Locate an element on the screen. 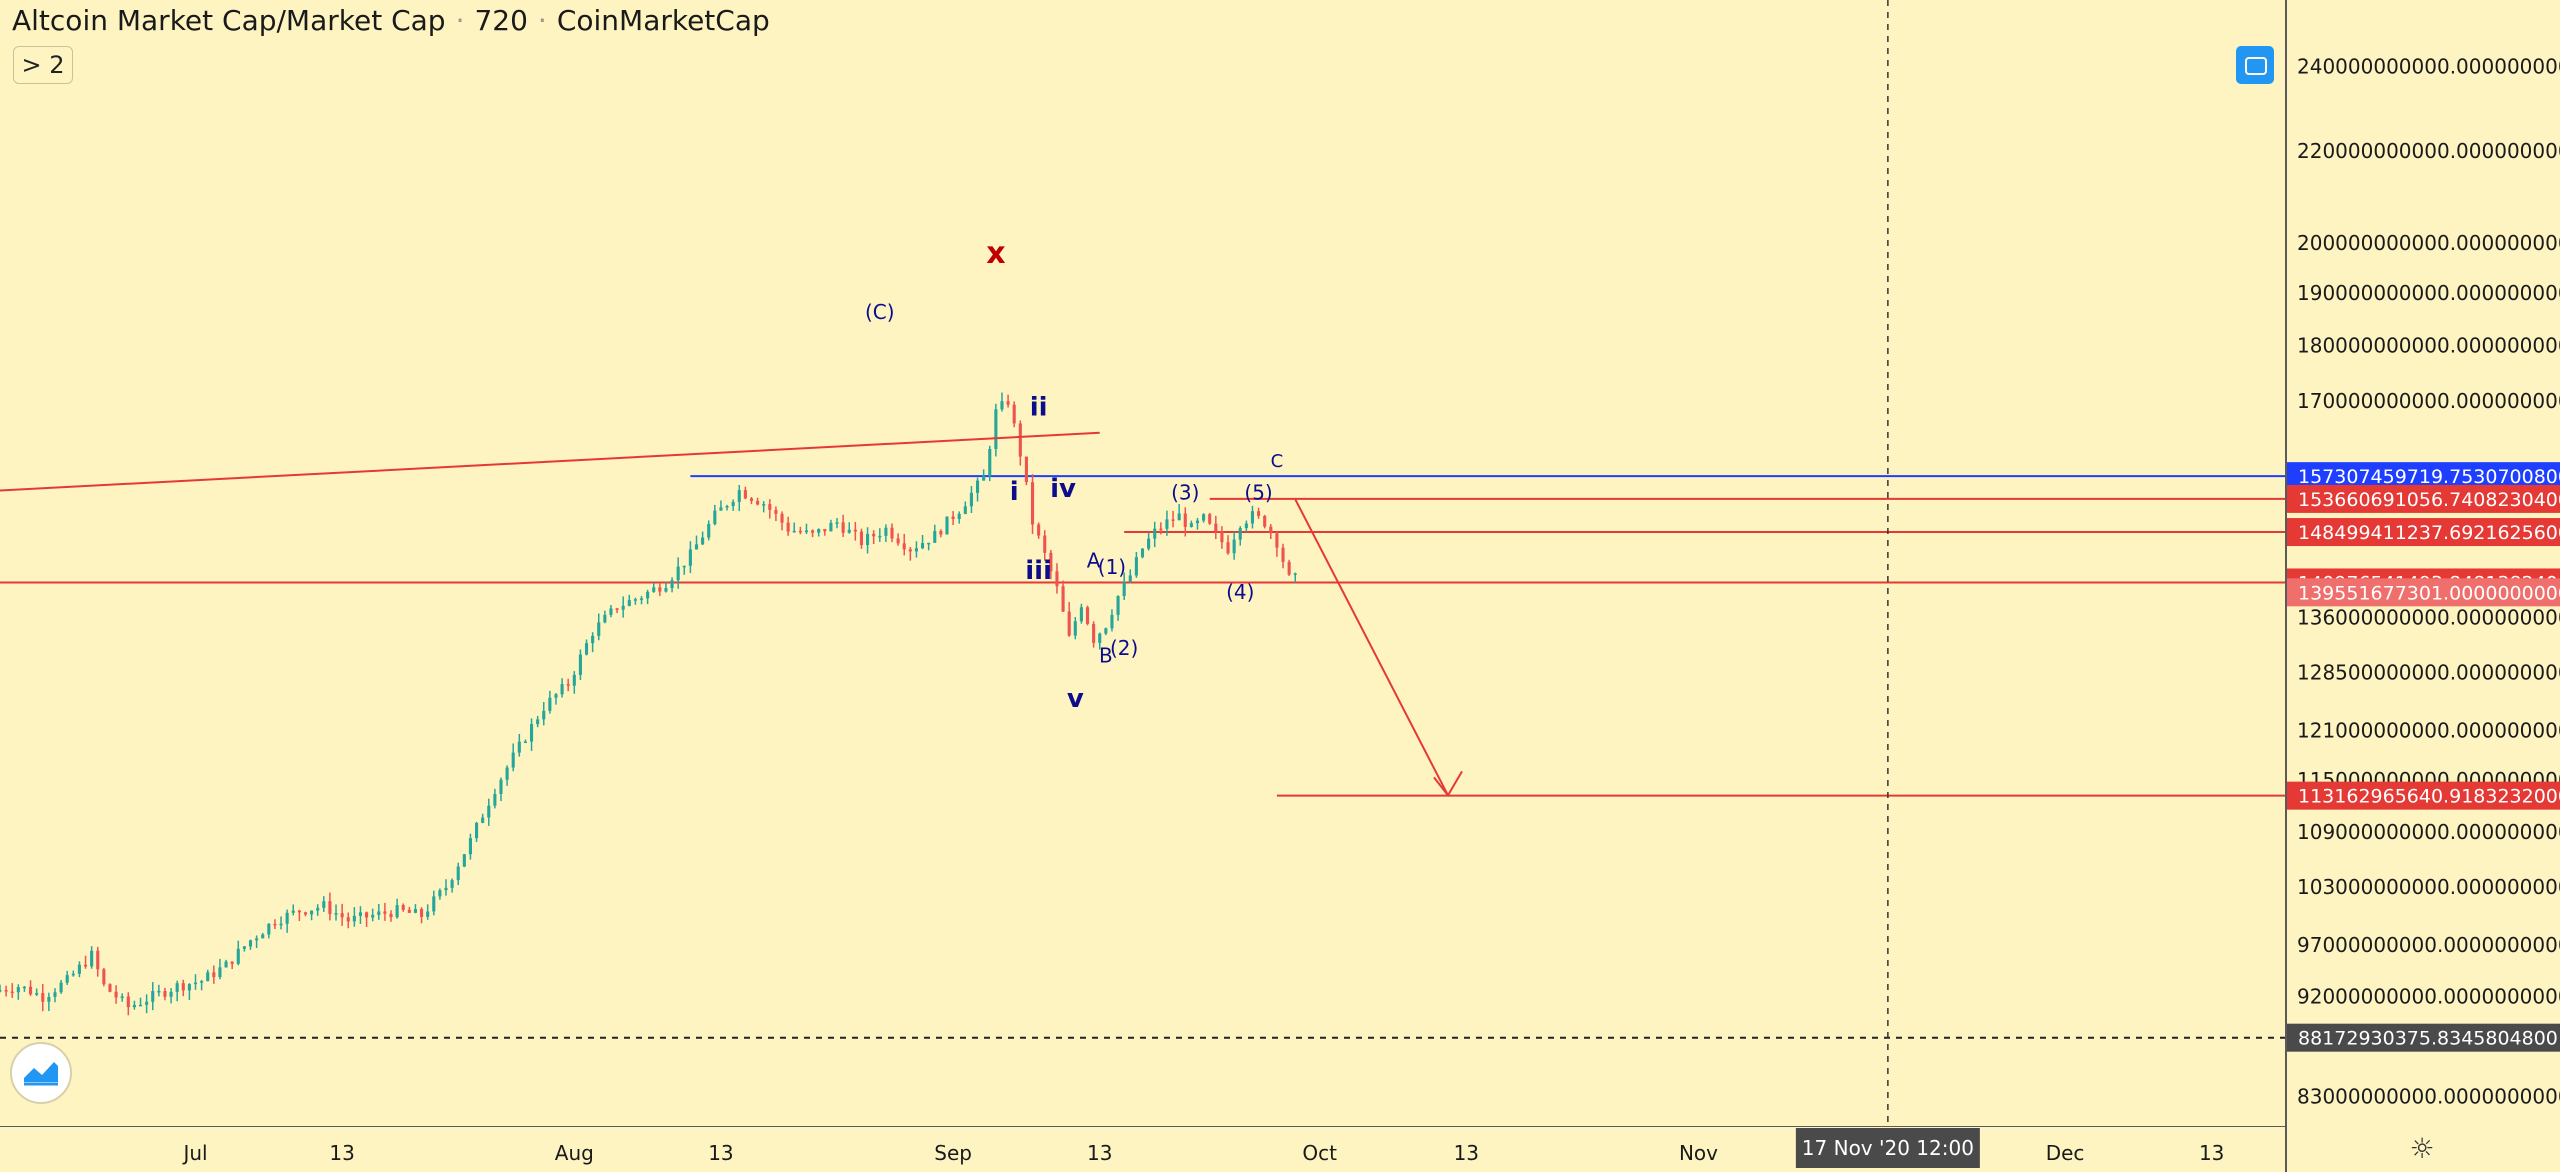  price-axis-tick-label: 103000000000.0000000000 is located at coordinates (2428, 887).